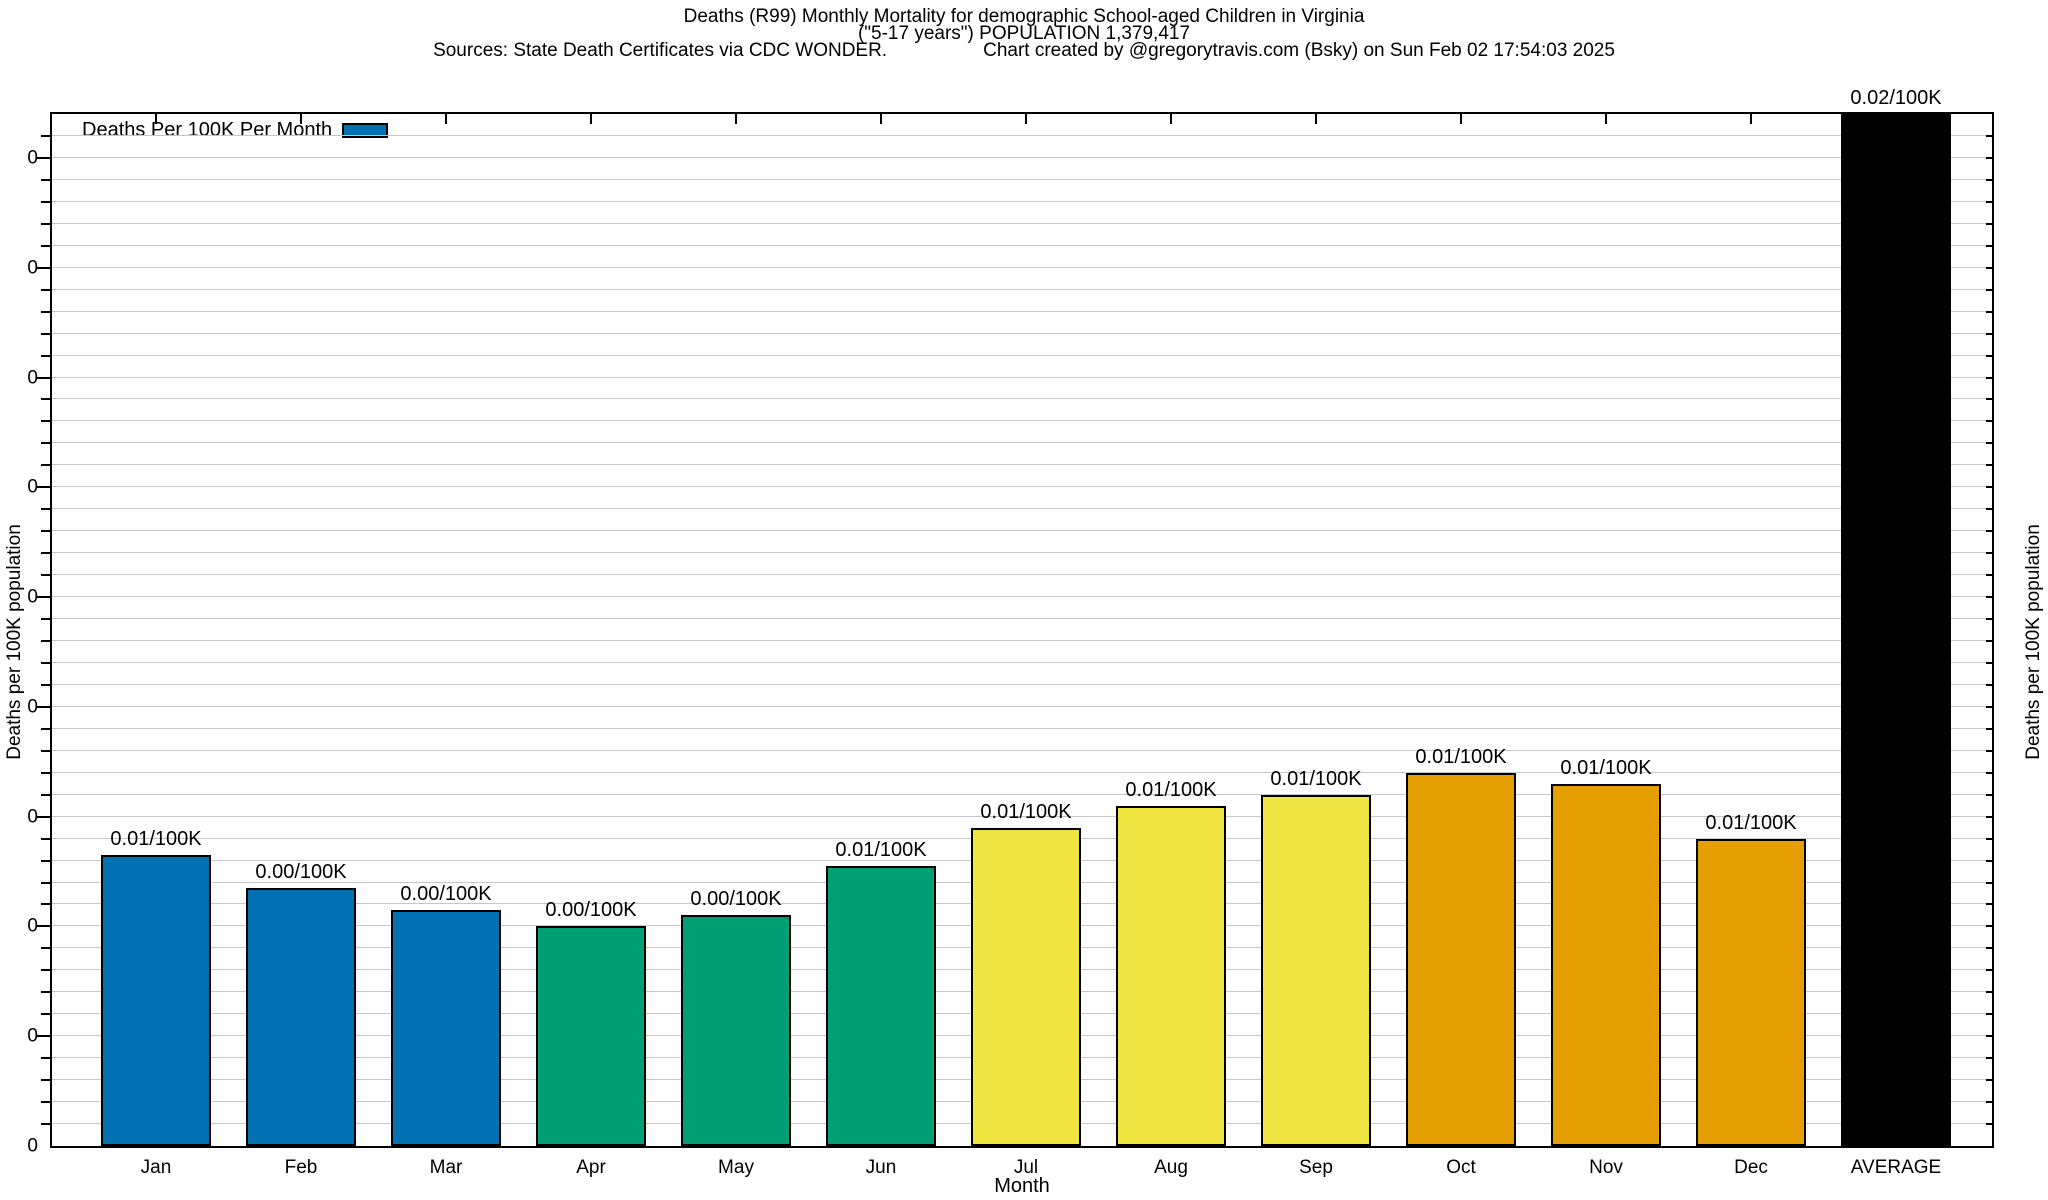 The width and height of the screenshot is (2048, 1200). What do you see at coordinates (736, 1030) in the screenshot?
I see `bar-may` at bounding box center [736, 1030].